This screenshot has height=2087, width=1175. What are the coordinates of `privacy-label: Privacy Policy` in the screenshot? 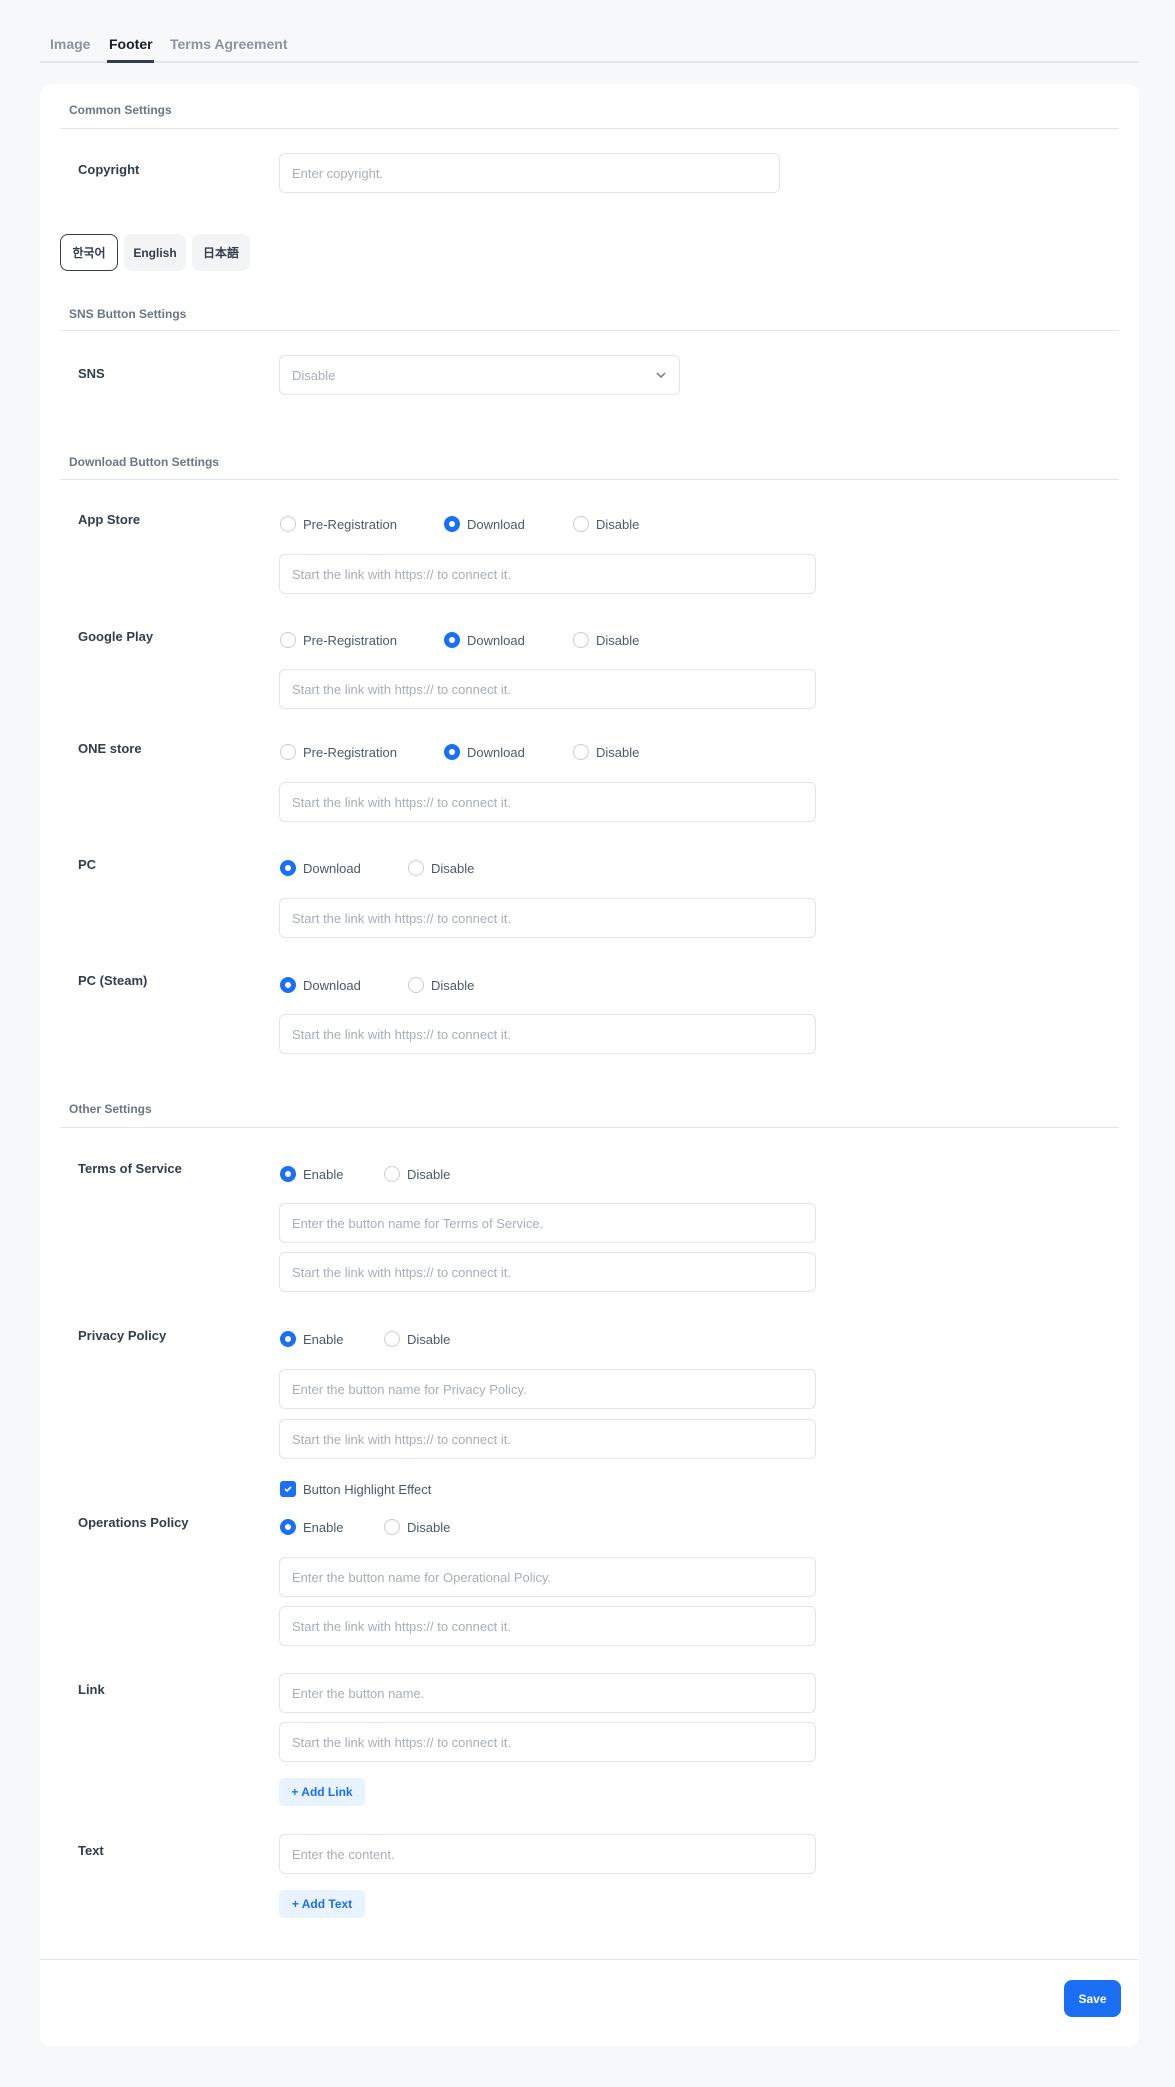 It's located at (122, 1335).